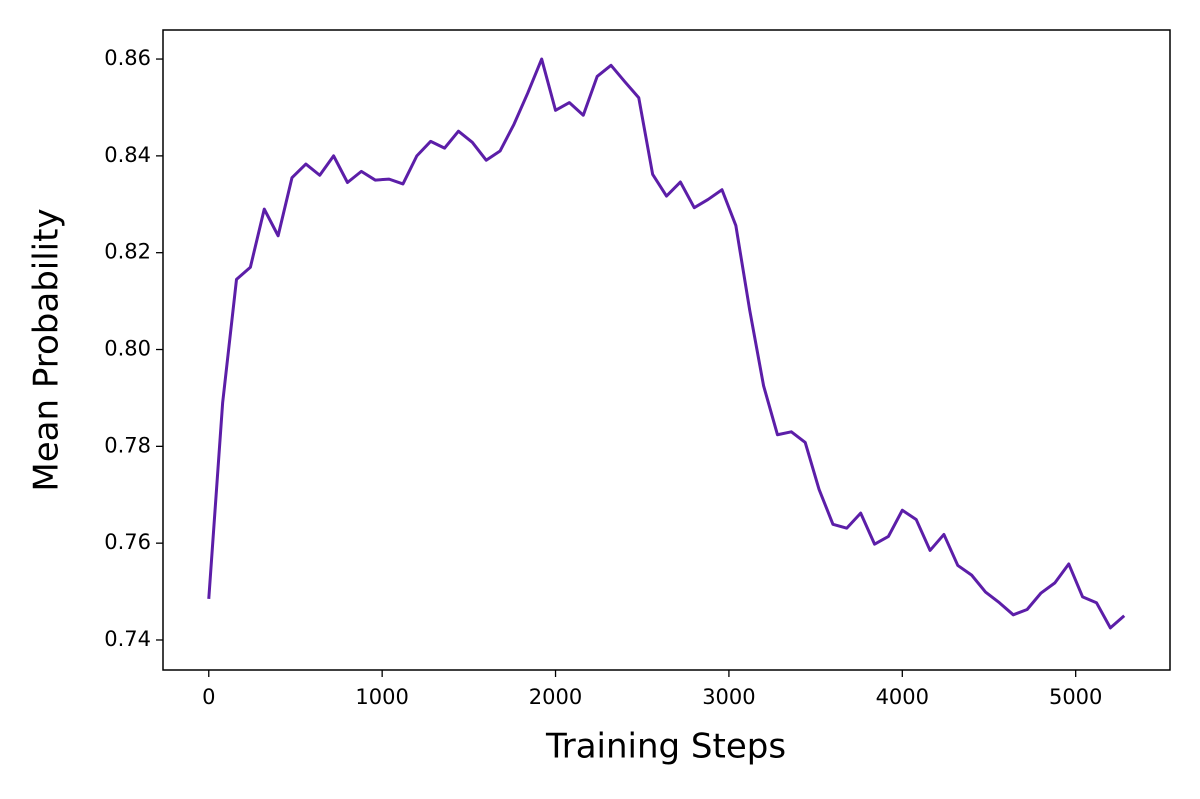  Describe the element at coordinates (1075, 697) in the screenshot. I see `x-tick-label: 5000` at that location.